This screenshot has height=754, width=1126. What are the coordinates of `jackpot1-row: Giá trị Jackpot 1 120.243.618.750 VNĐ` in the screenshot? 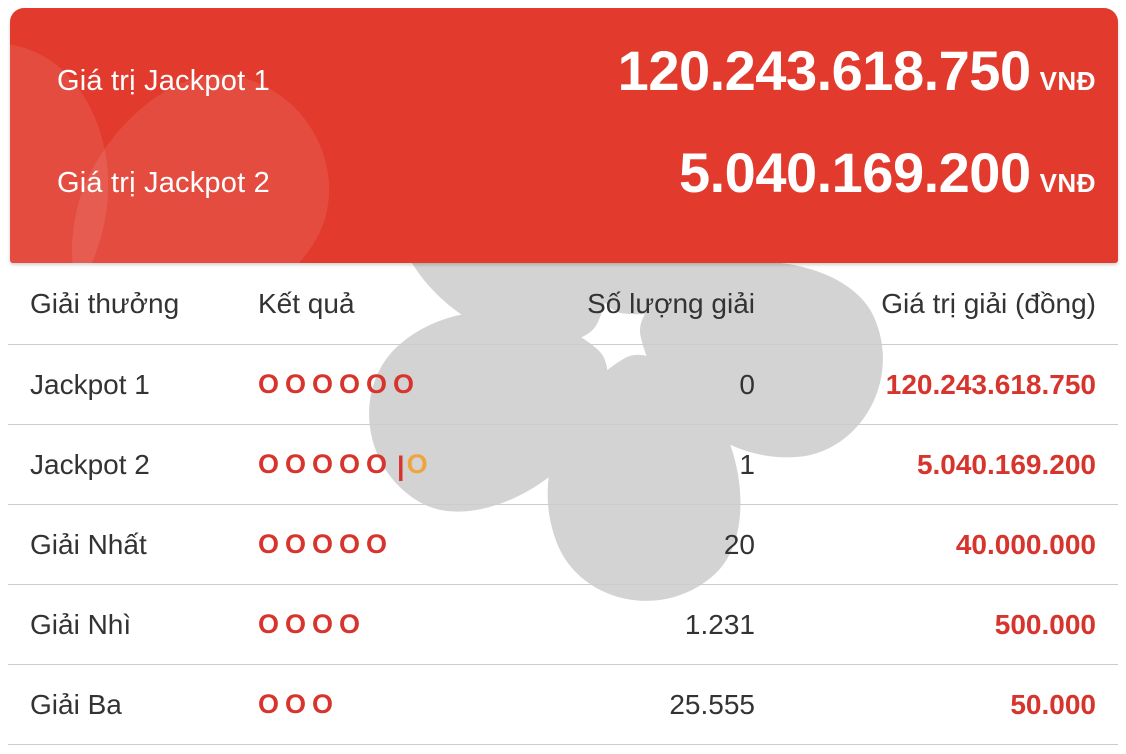 It's located at (576, 71).